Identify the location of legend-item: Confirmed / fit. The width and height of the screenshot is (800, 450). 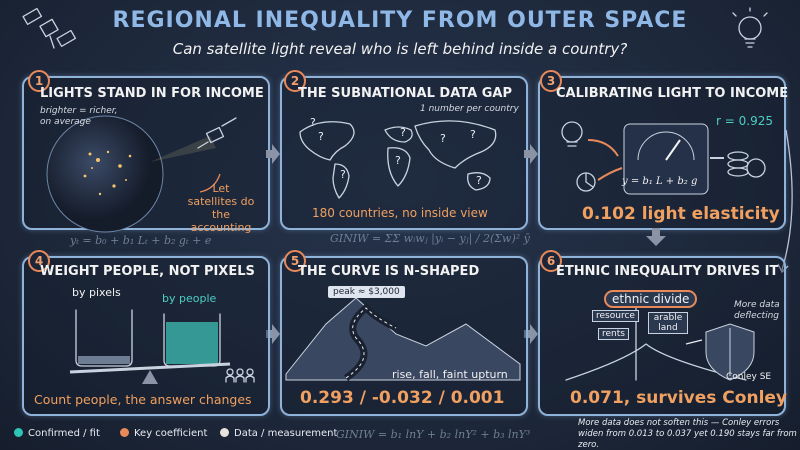
(57, 433).